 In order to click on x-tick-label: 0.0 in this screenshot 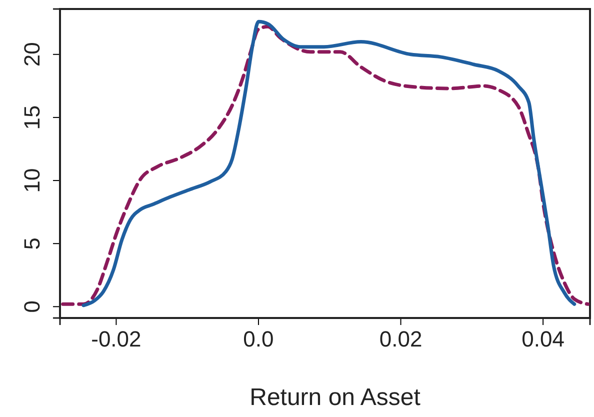, I will do `click(258, 339)`.